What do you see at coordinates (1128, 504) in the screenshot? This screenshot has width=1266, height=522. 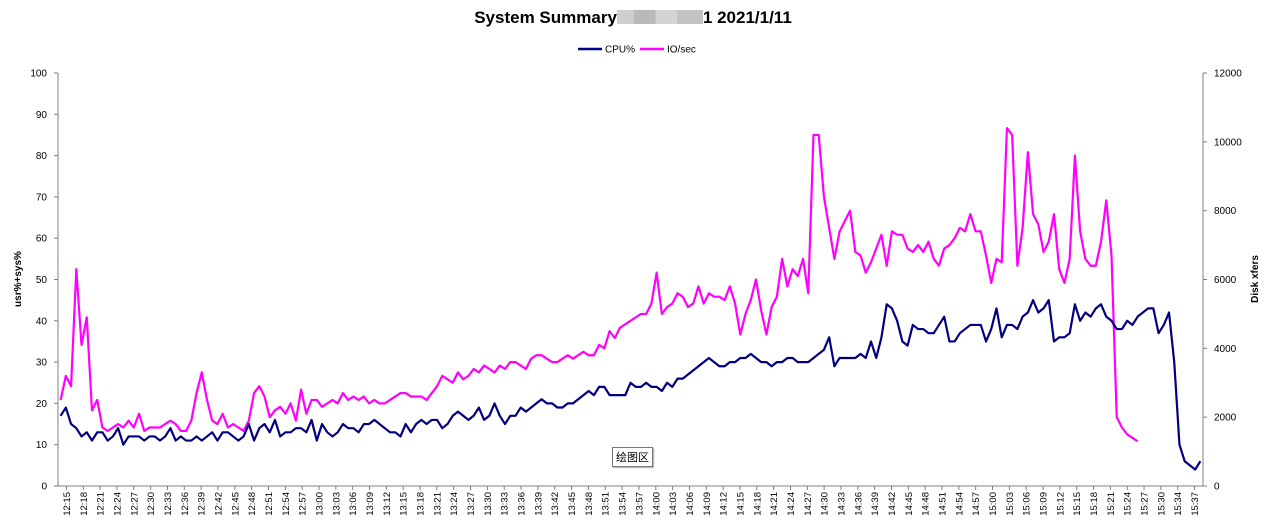 I see `x-tick-label: 15:24` at bounding box center [1128, 504].